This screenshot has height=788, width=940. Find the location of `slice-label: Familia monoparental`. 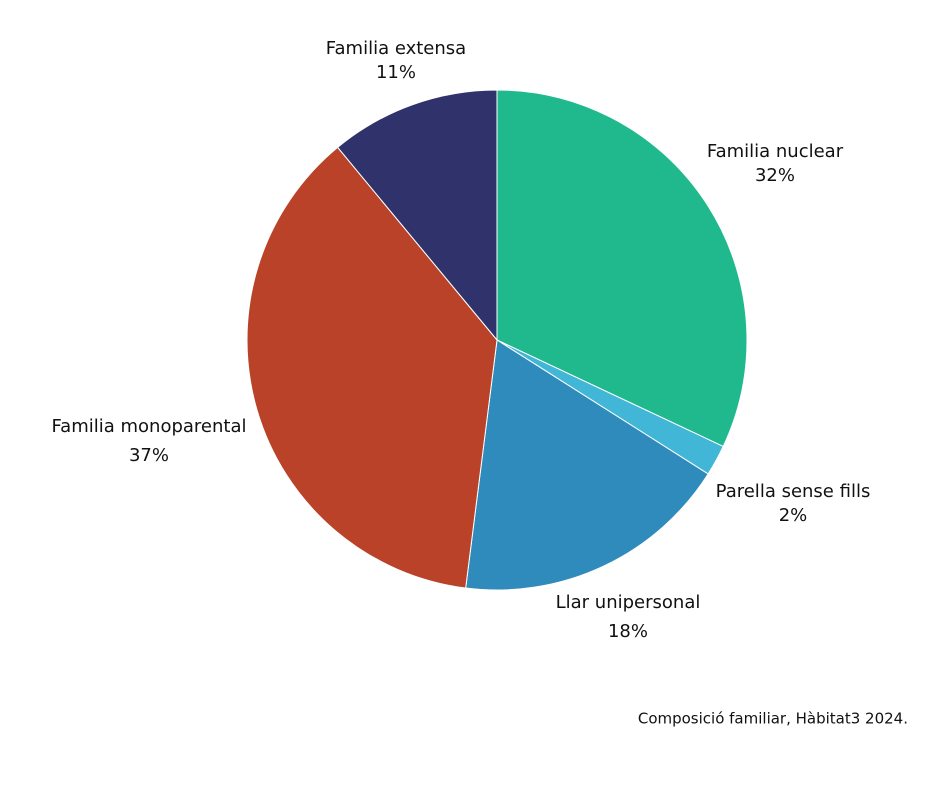

slice-label: Familia monoparental is located at coordinates (148, 426).